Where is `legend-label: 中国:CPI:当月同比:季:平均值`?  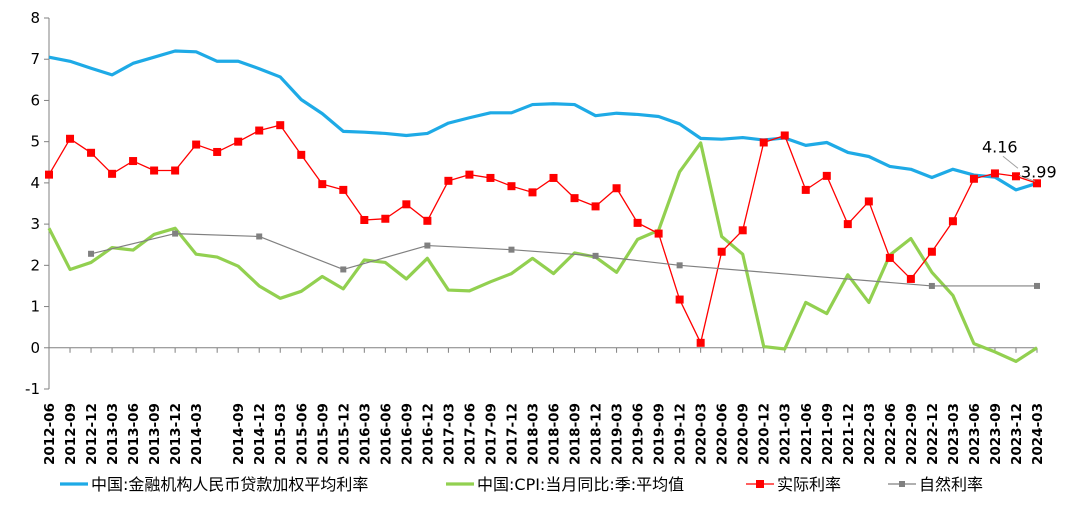
legend-label: 中国:CPI:当月同比:季:平均值 is located at coordinates (580, 484).